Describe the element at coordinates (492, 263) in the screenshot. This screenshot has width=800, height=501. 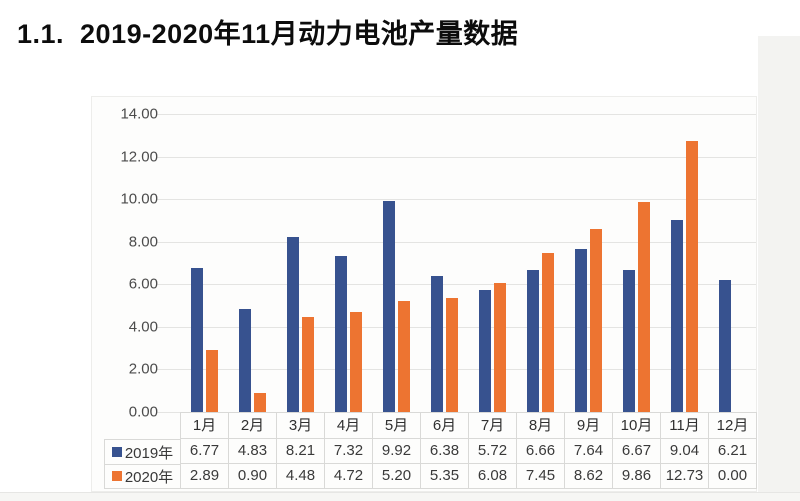
I see `bar-group-7月` at that location.